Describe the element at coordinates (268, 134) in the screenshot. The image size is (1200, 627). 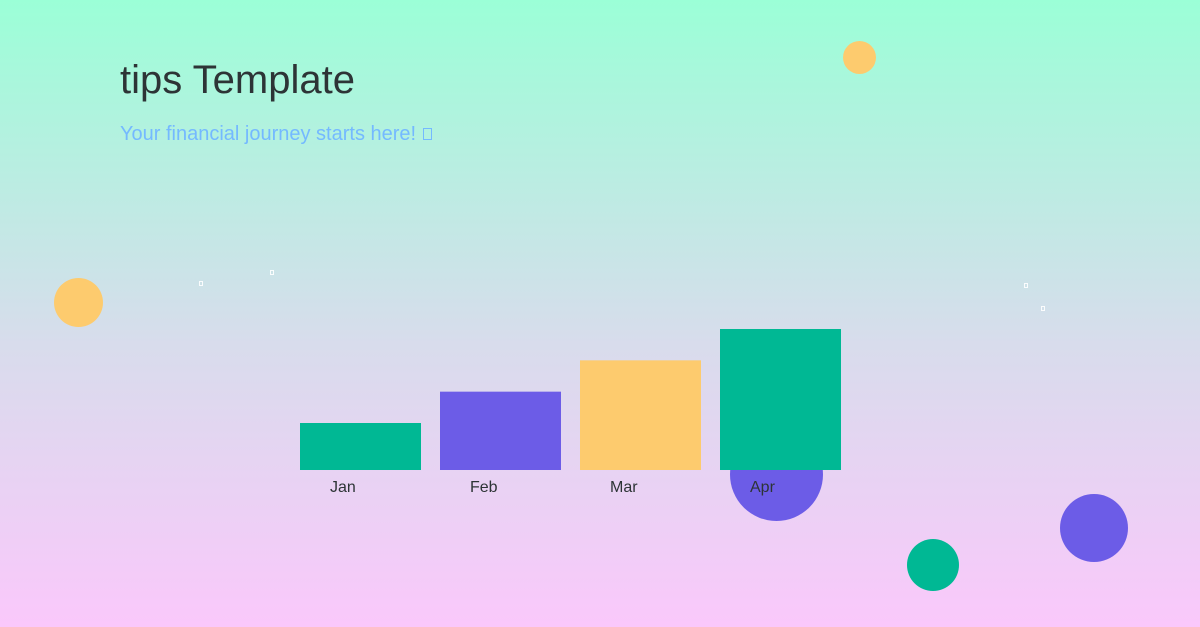
I see `subtitle-text: Your financial journey starts here!` at that location.